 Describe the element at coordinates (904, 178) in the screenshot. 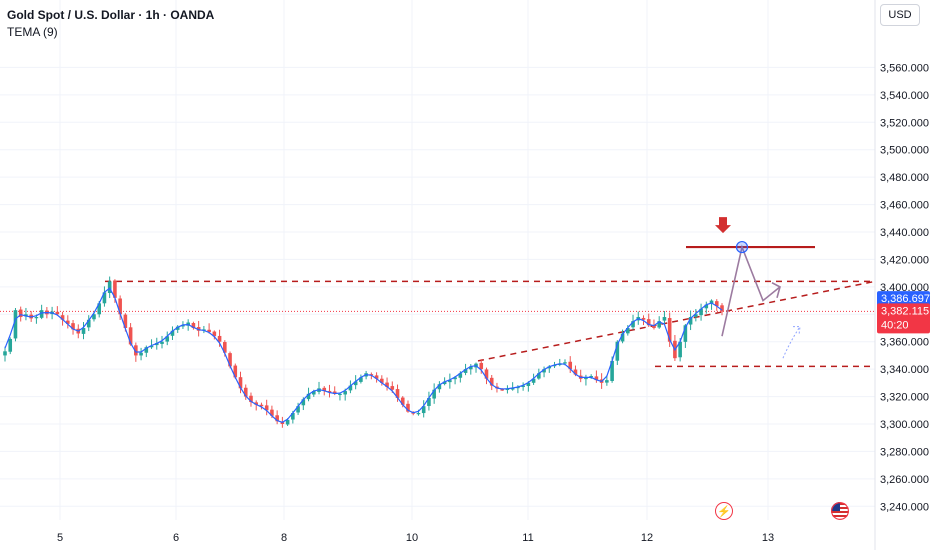

I see `y-tick-label: 3,480.000` at that location.